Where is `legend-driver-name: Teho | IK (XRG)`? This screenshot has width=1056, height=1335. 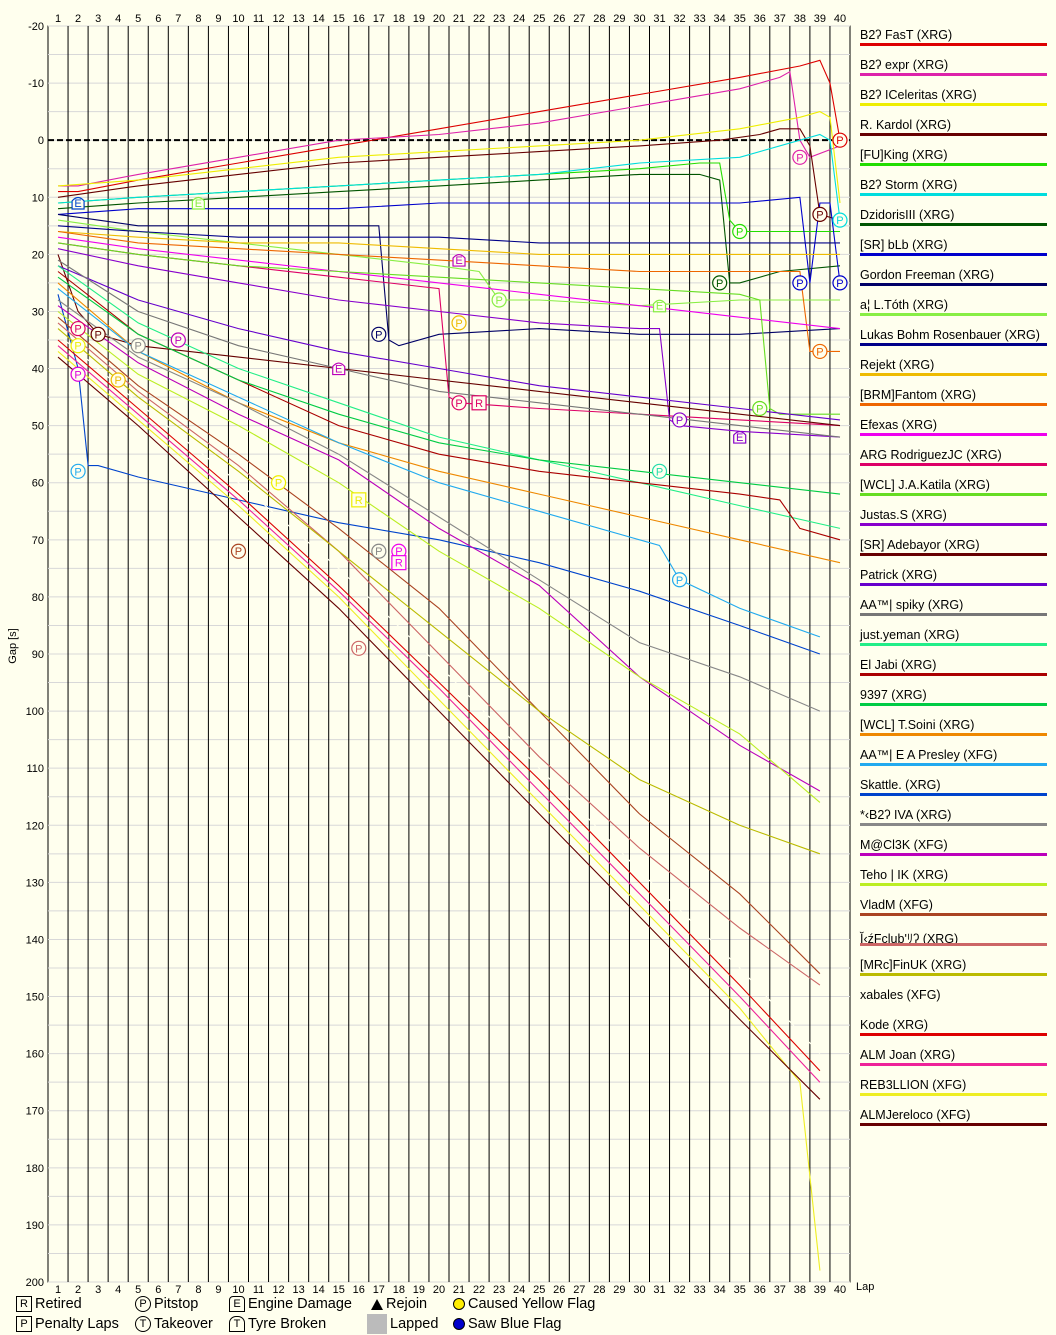
legend-driver-name: Teho | IK (XRG) is located at coordinates (904, 875).